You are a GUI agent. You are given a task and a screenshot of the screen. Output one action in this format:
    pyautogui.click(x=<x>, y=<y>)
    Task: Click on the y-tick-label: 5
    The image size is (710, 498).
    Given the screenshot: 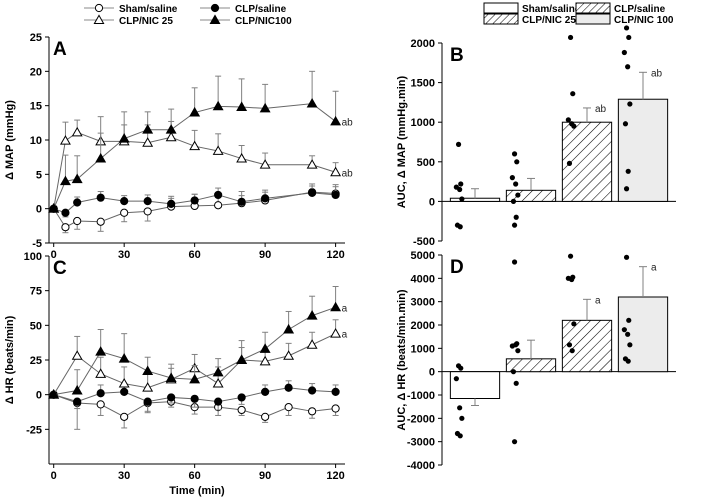 What is the action you would take?
    pyautogui.click(x=39, y=175)
    